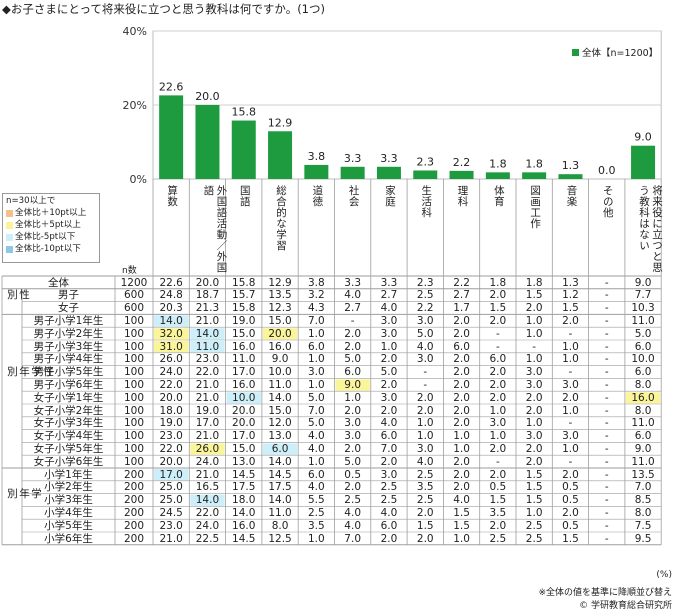  I want to click on table-cell: 0.5, so click(498, 487).